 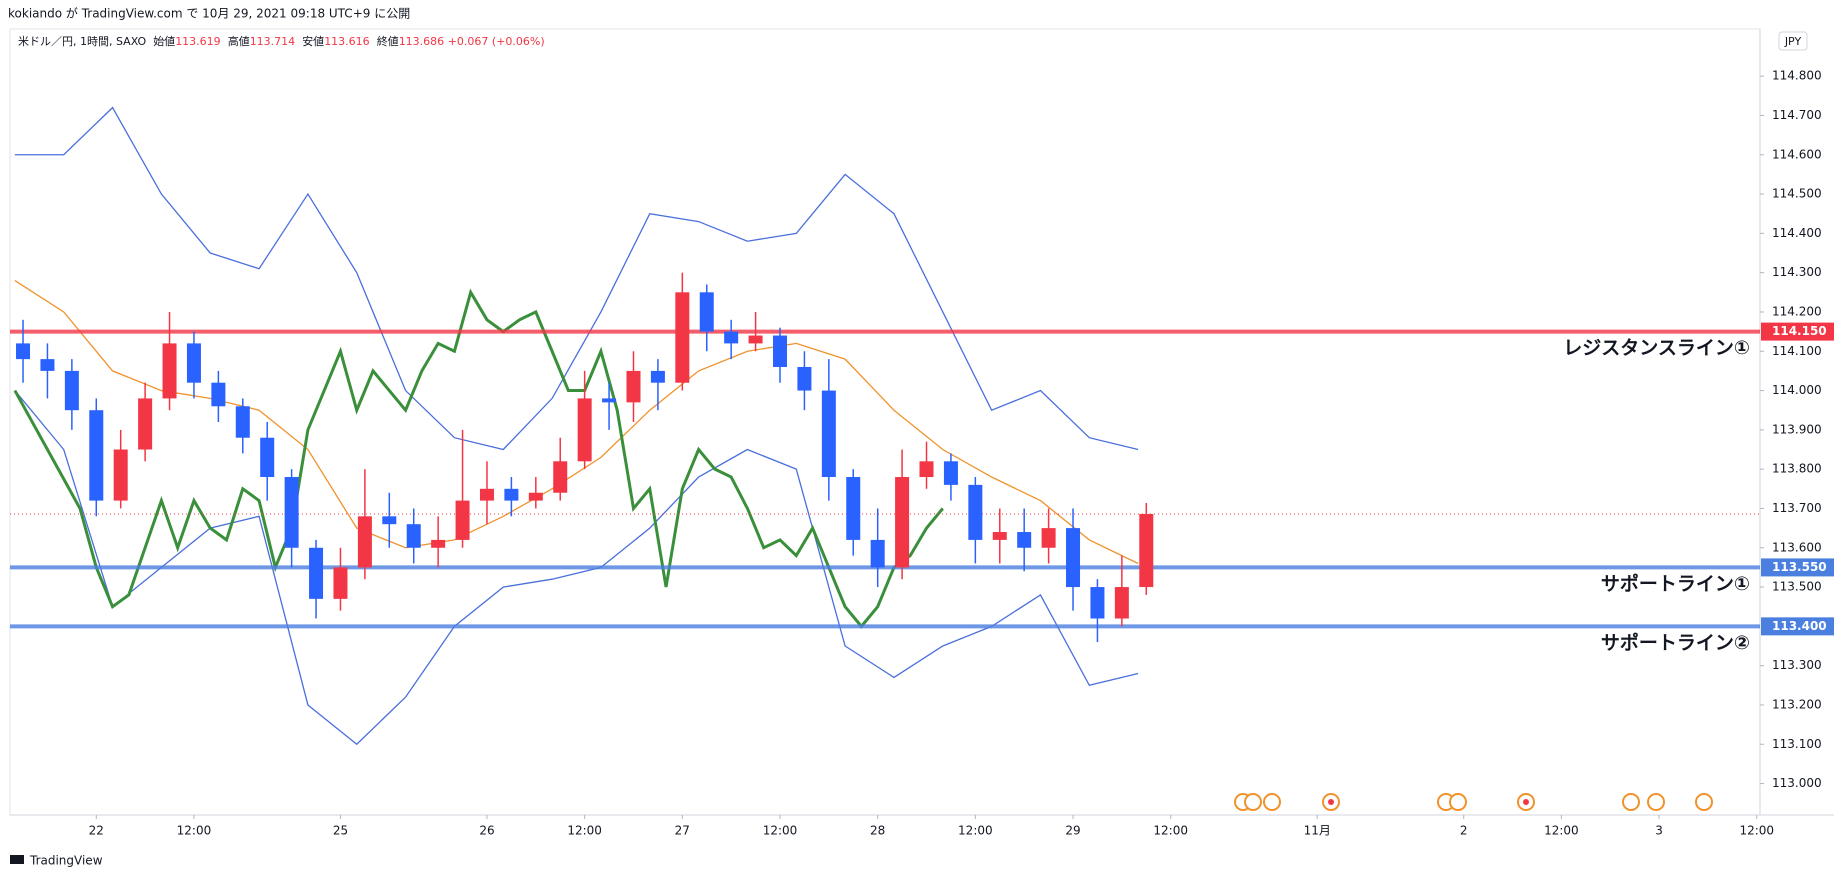 I want to click on y-tick-label: 113.300, so click(x=1797, y=665).